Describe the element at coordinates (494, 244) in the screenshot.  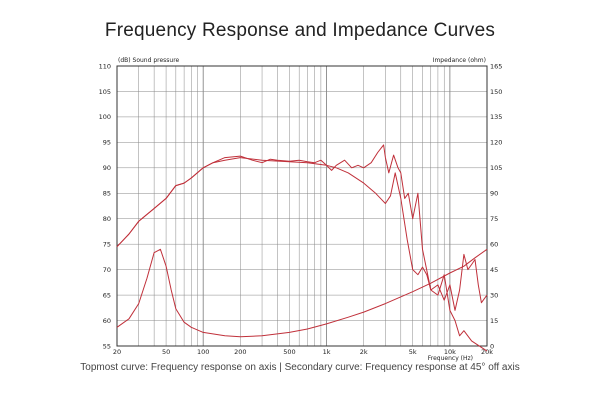
I see `y-right-tick-label: 60` at that location.